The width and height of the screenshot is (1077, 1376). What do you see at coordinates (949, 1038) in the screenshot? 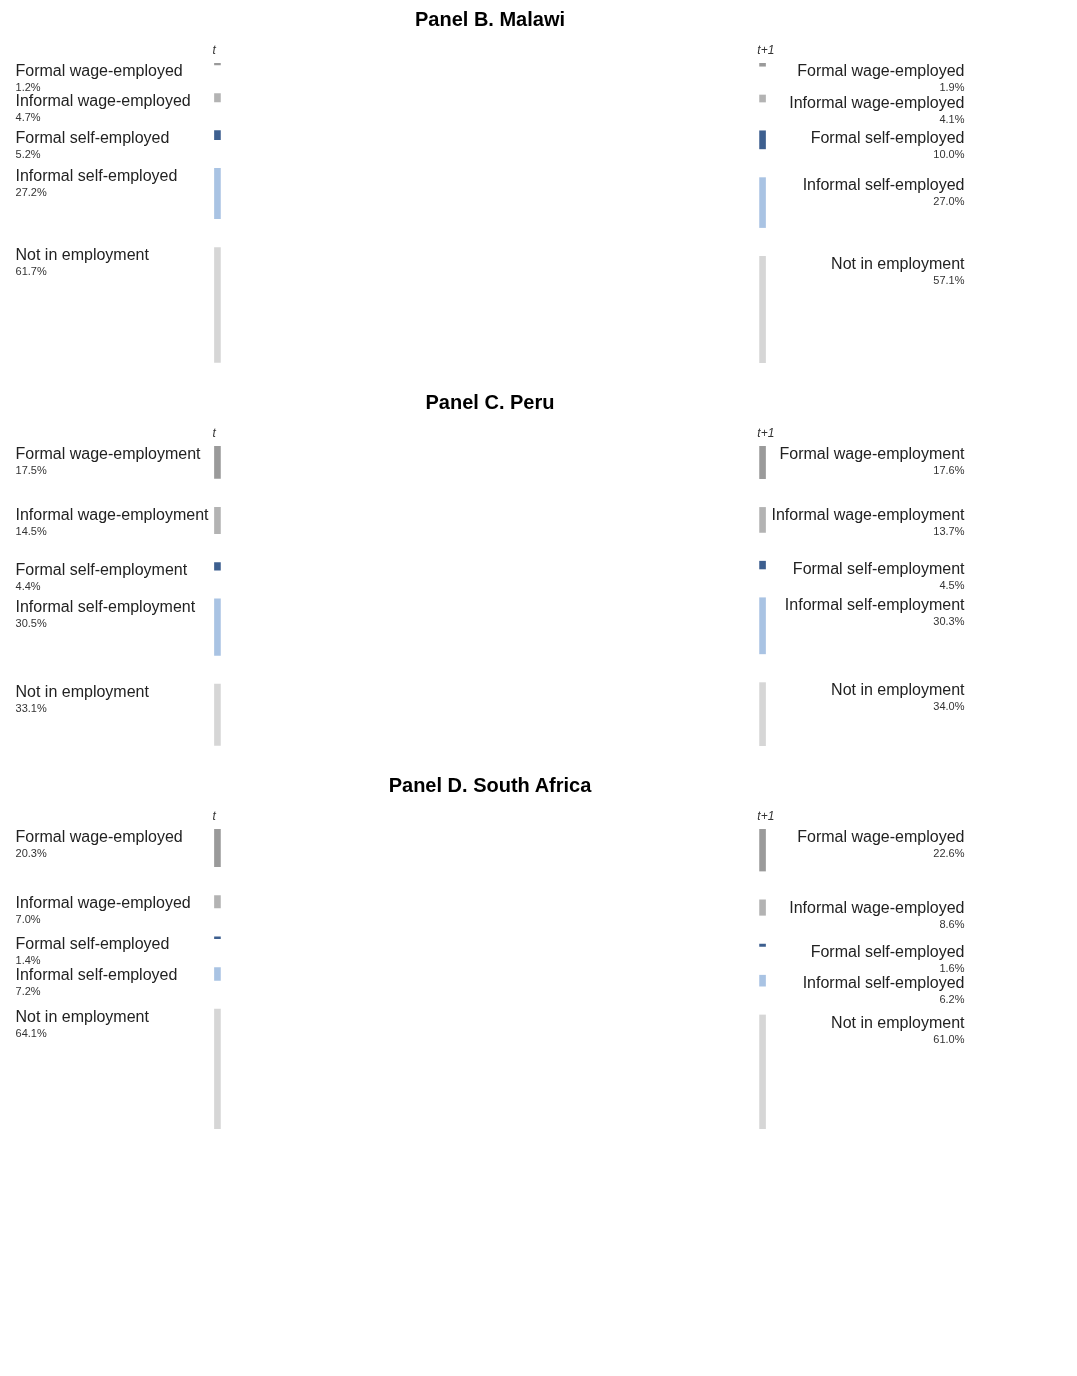
I see `data-label: 61.0%` at bounding box center [949, 1038].